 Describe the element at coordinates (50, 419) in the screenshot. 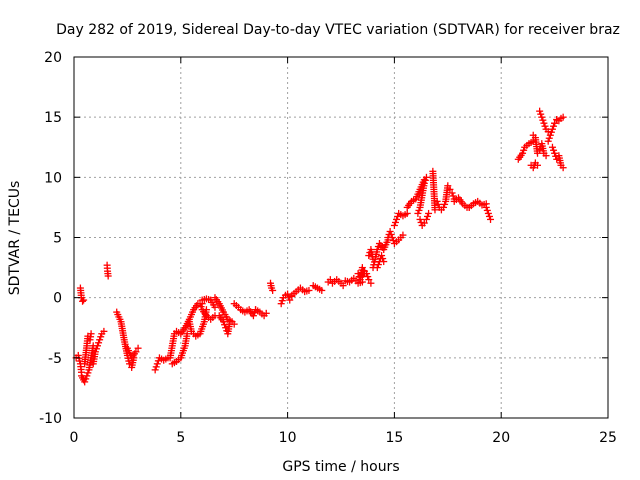

I see `y-tick-label: -10` at that location.